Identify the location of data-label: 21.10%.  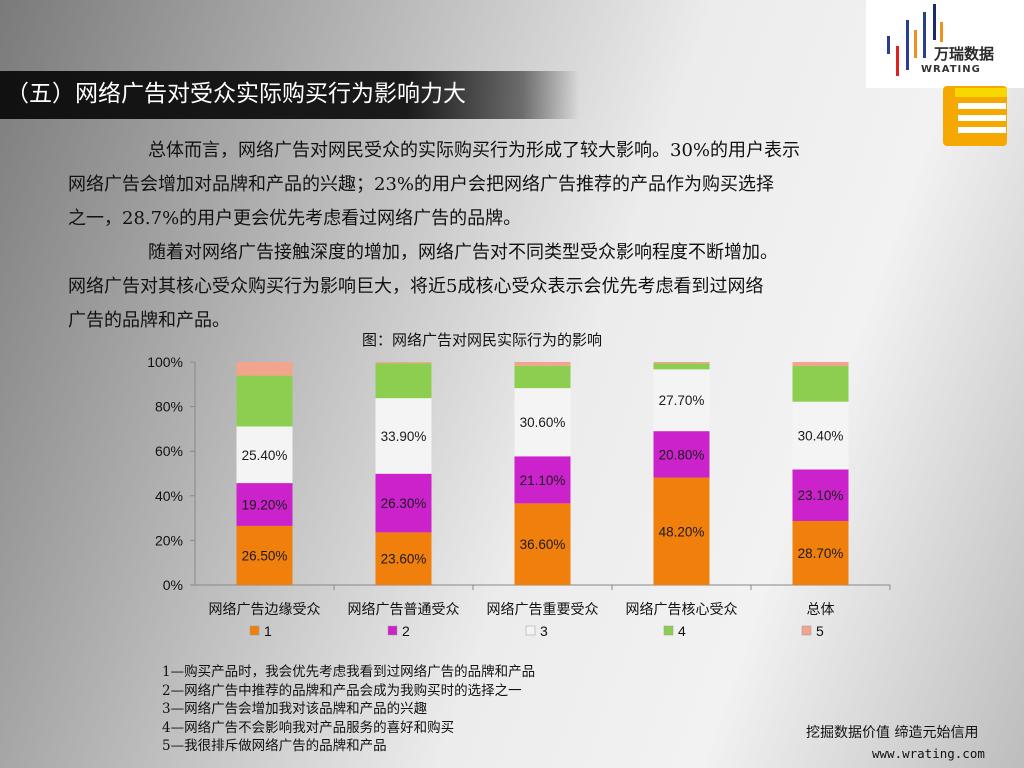
(543, 480).